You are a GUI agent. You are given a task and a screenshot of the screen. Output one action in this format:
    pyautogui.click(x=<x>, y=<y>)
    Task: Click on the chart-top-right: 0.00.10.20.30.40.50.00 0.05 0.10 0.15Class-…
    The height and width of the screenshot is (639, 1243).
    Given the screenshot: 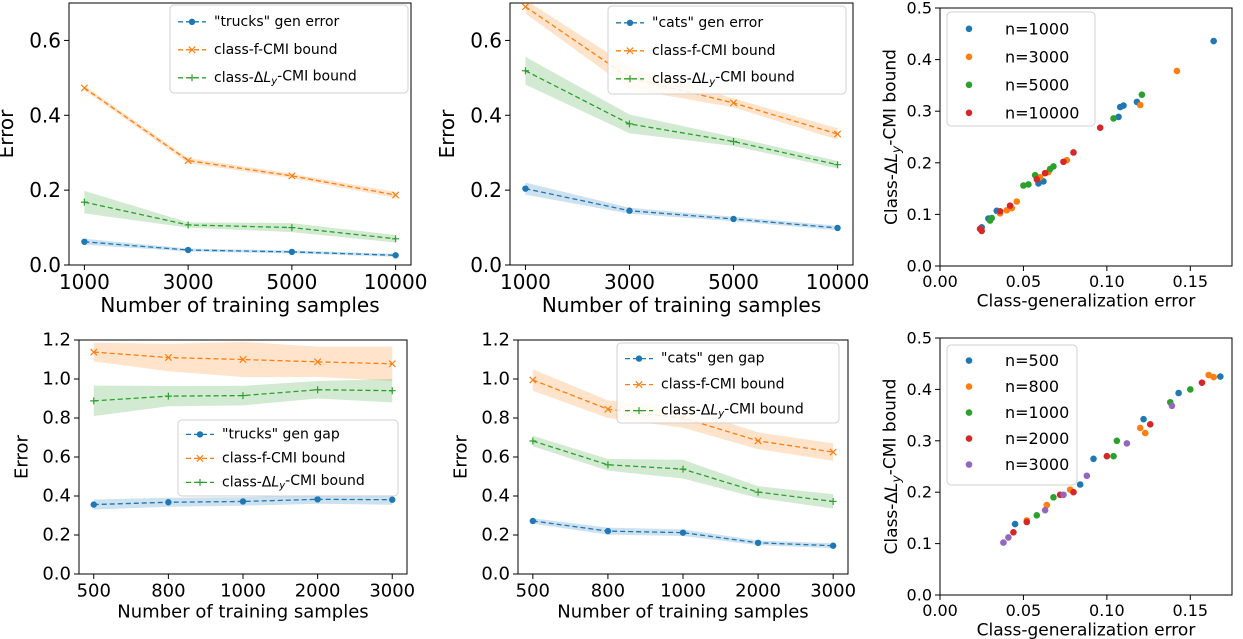 What is the action you would take?
    pyautogui.click(x=1056, y=156)
    